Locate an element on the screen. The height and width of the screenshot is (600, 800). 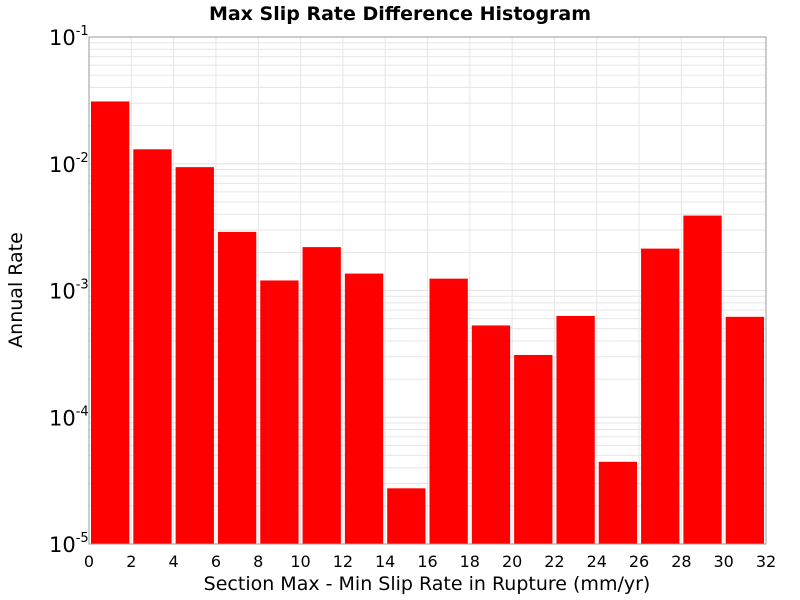
x-tick-label: 8 is located at coordinates (258, 561).